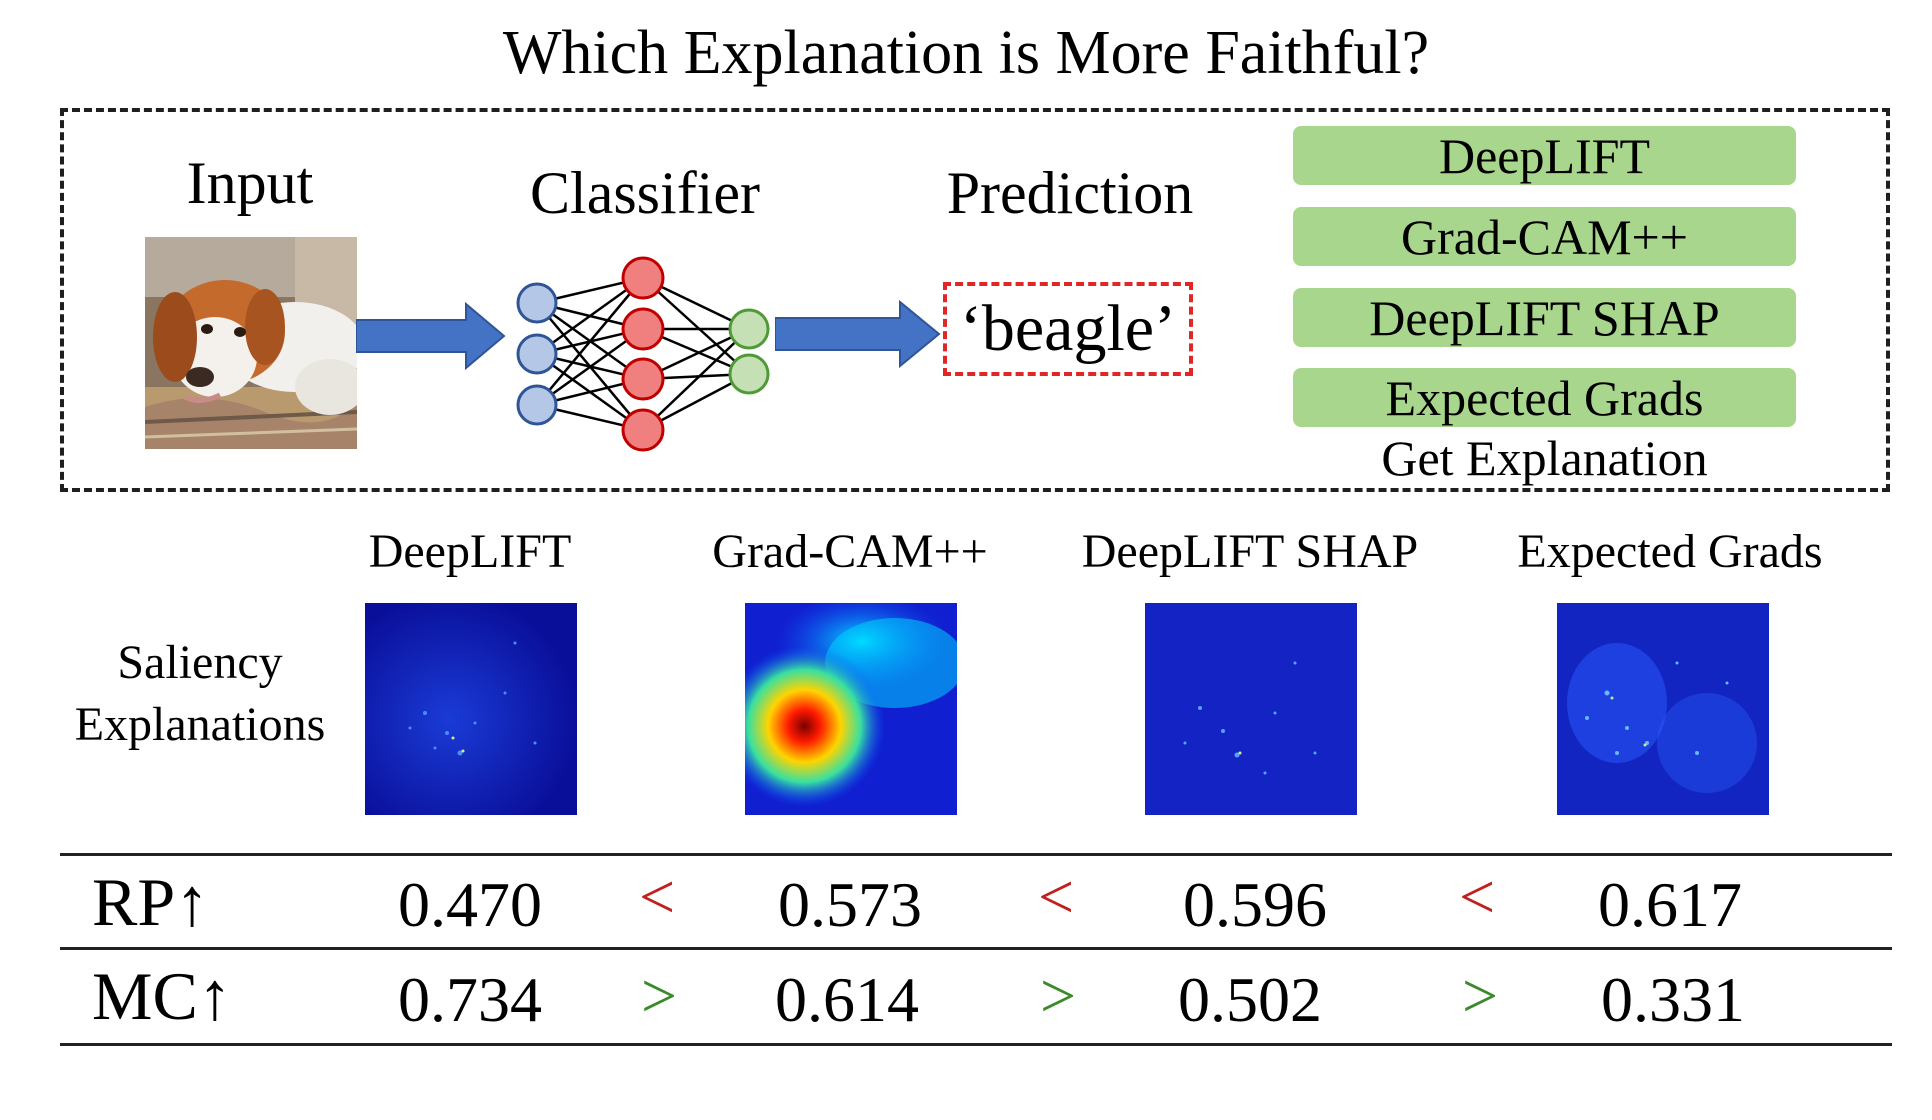  Describe the element at coordinates (470, 999) in the screenshot. I see `mc-value-deeplift: 0.734` at that location.